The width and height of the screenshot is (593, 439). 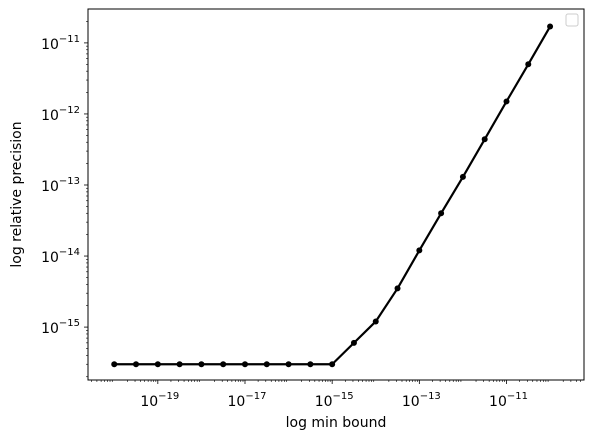 I want to click on y-tick-label: 10−15, so click(x=60, y=327).